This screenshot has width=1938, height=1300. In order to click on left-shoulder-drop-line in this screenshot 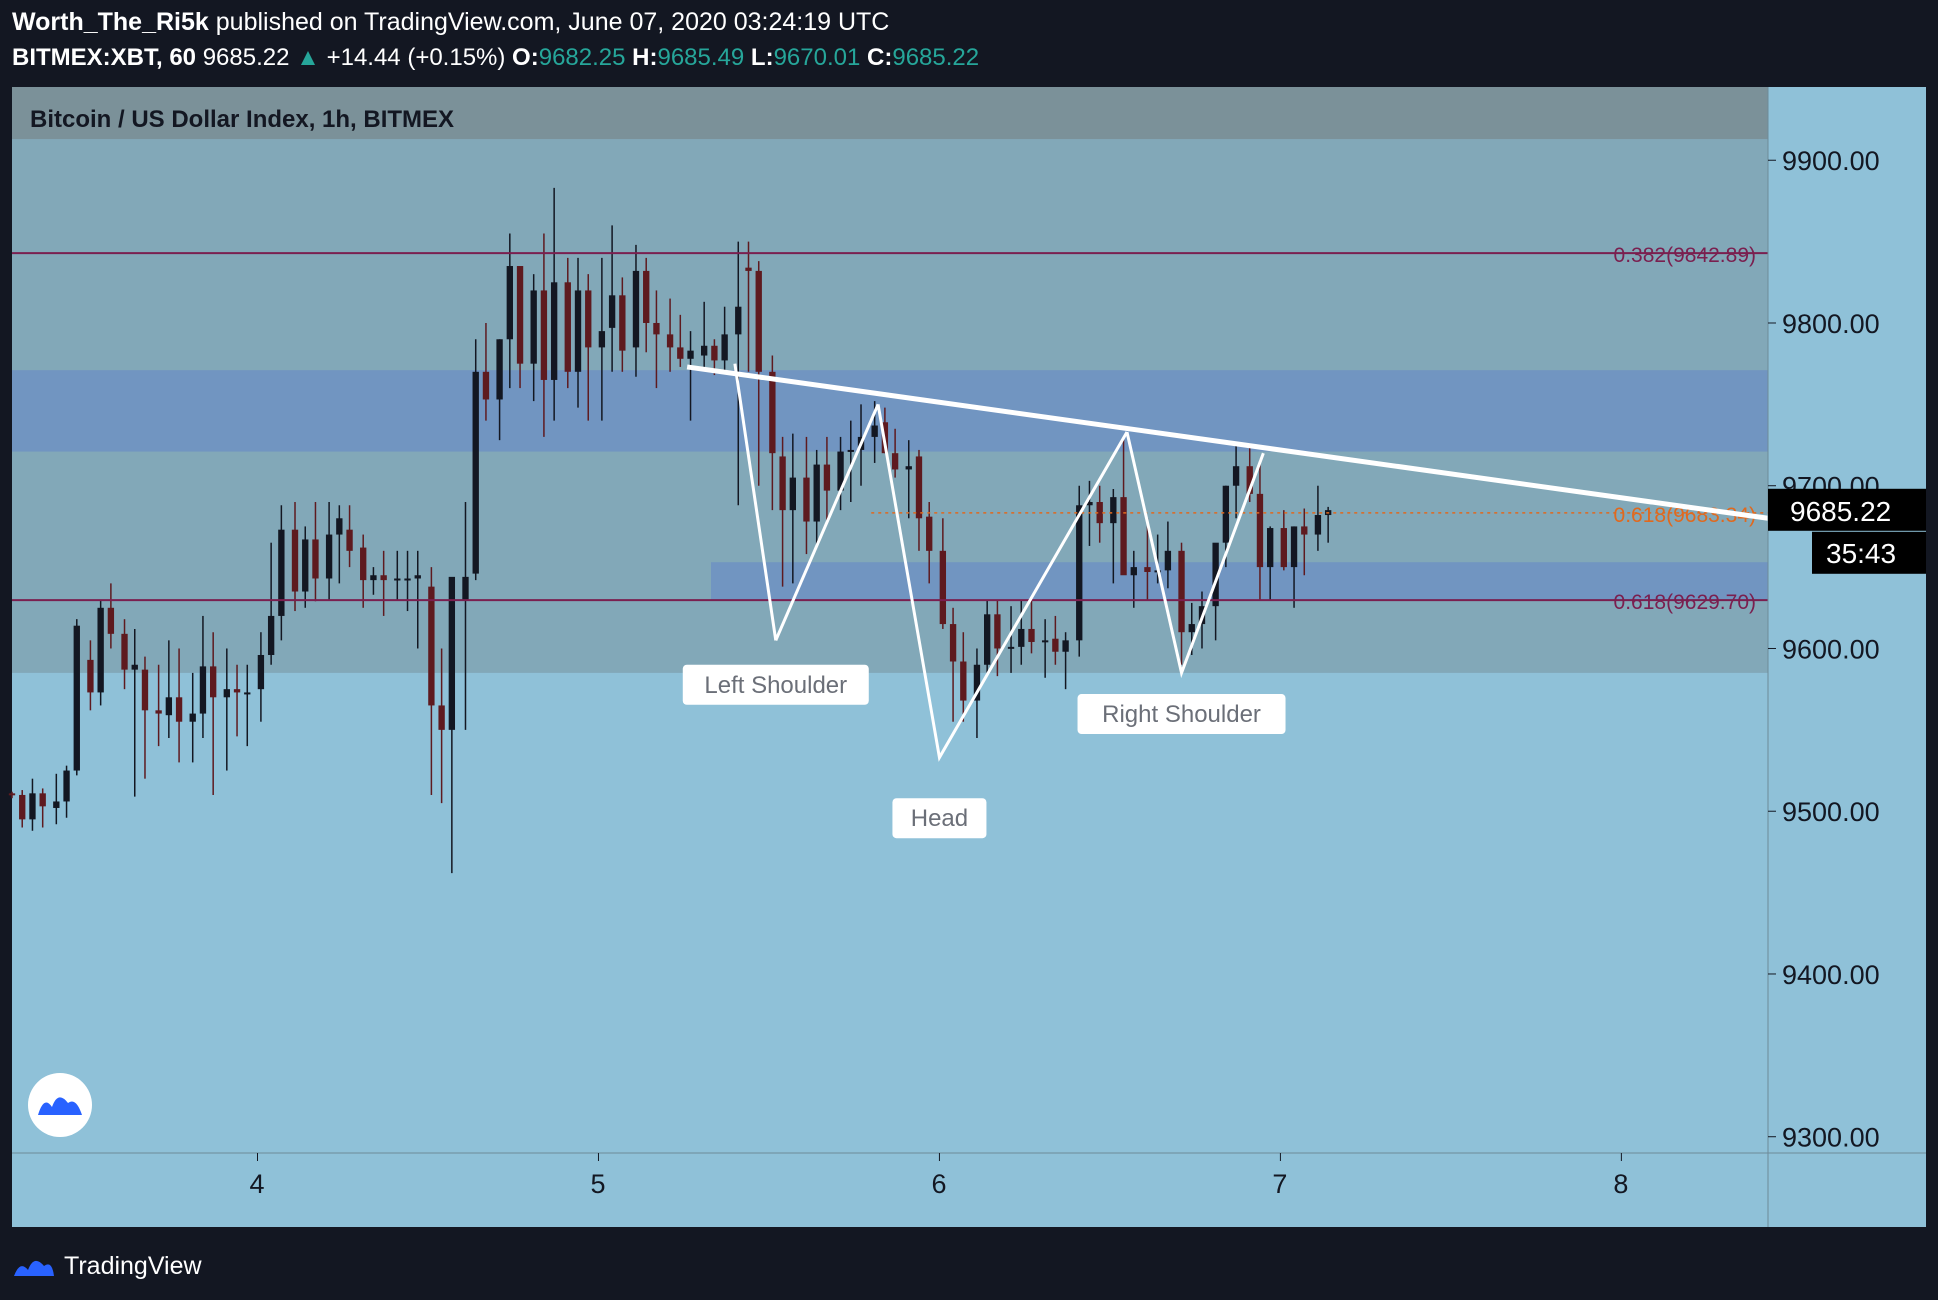, I will do `click(755, 502)`.